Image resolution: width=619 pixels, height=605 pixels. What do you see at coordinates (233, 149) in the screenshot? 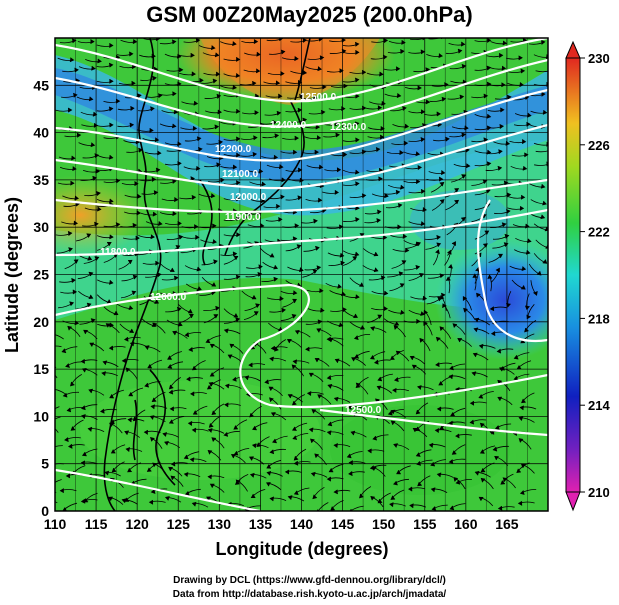
I see `contour-label: 12200.0` at bounding box center [233, 149].